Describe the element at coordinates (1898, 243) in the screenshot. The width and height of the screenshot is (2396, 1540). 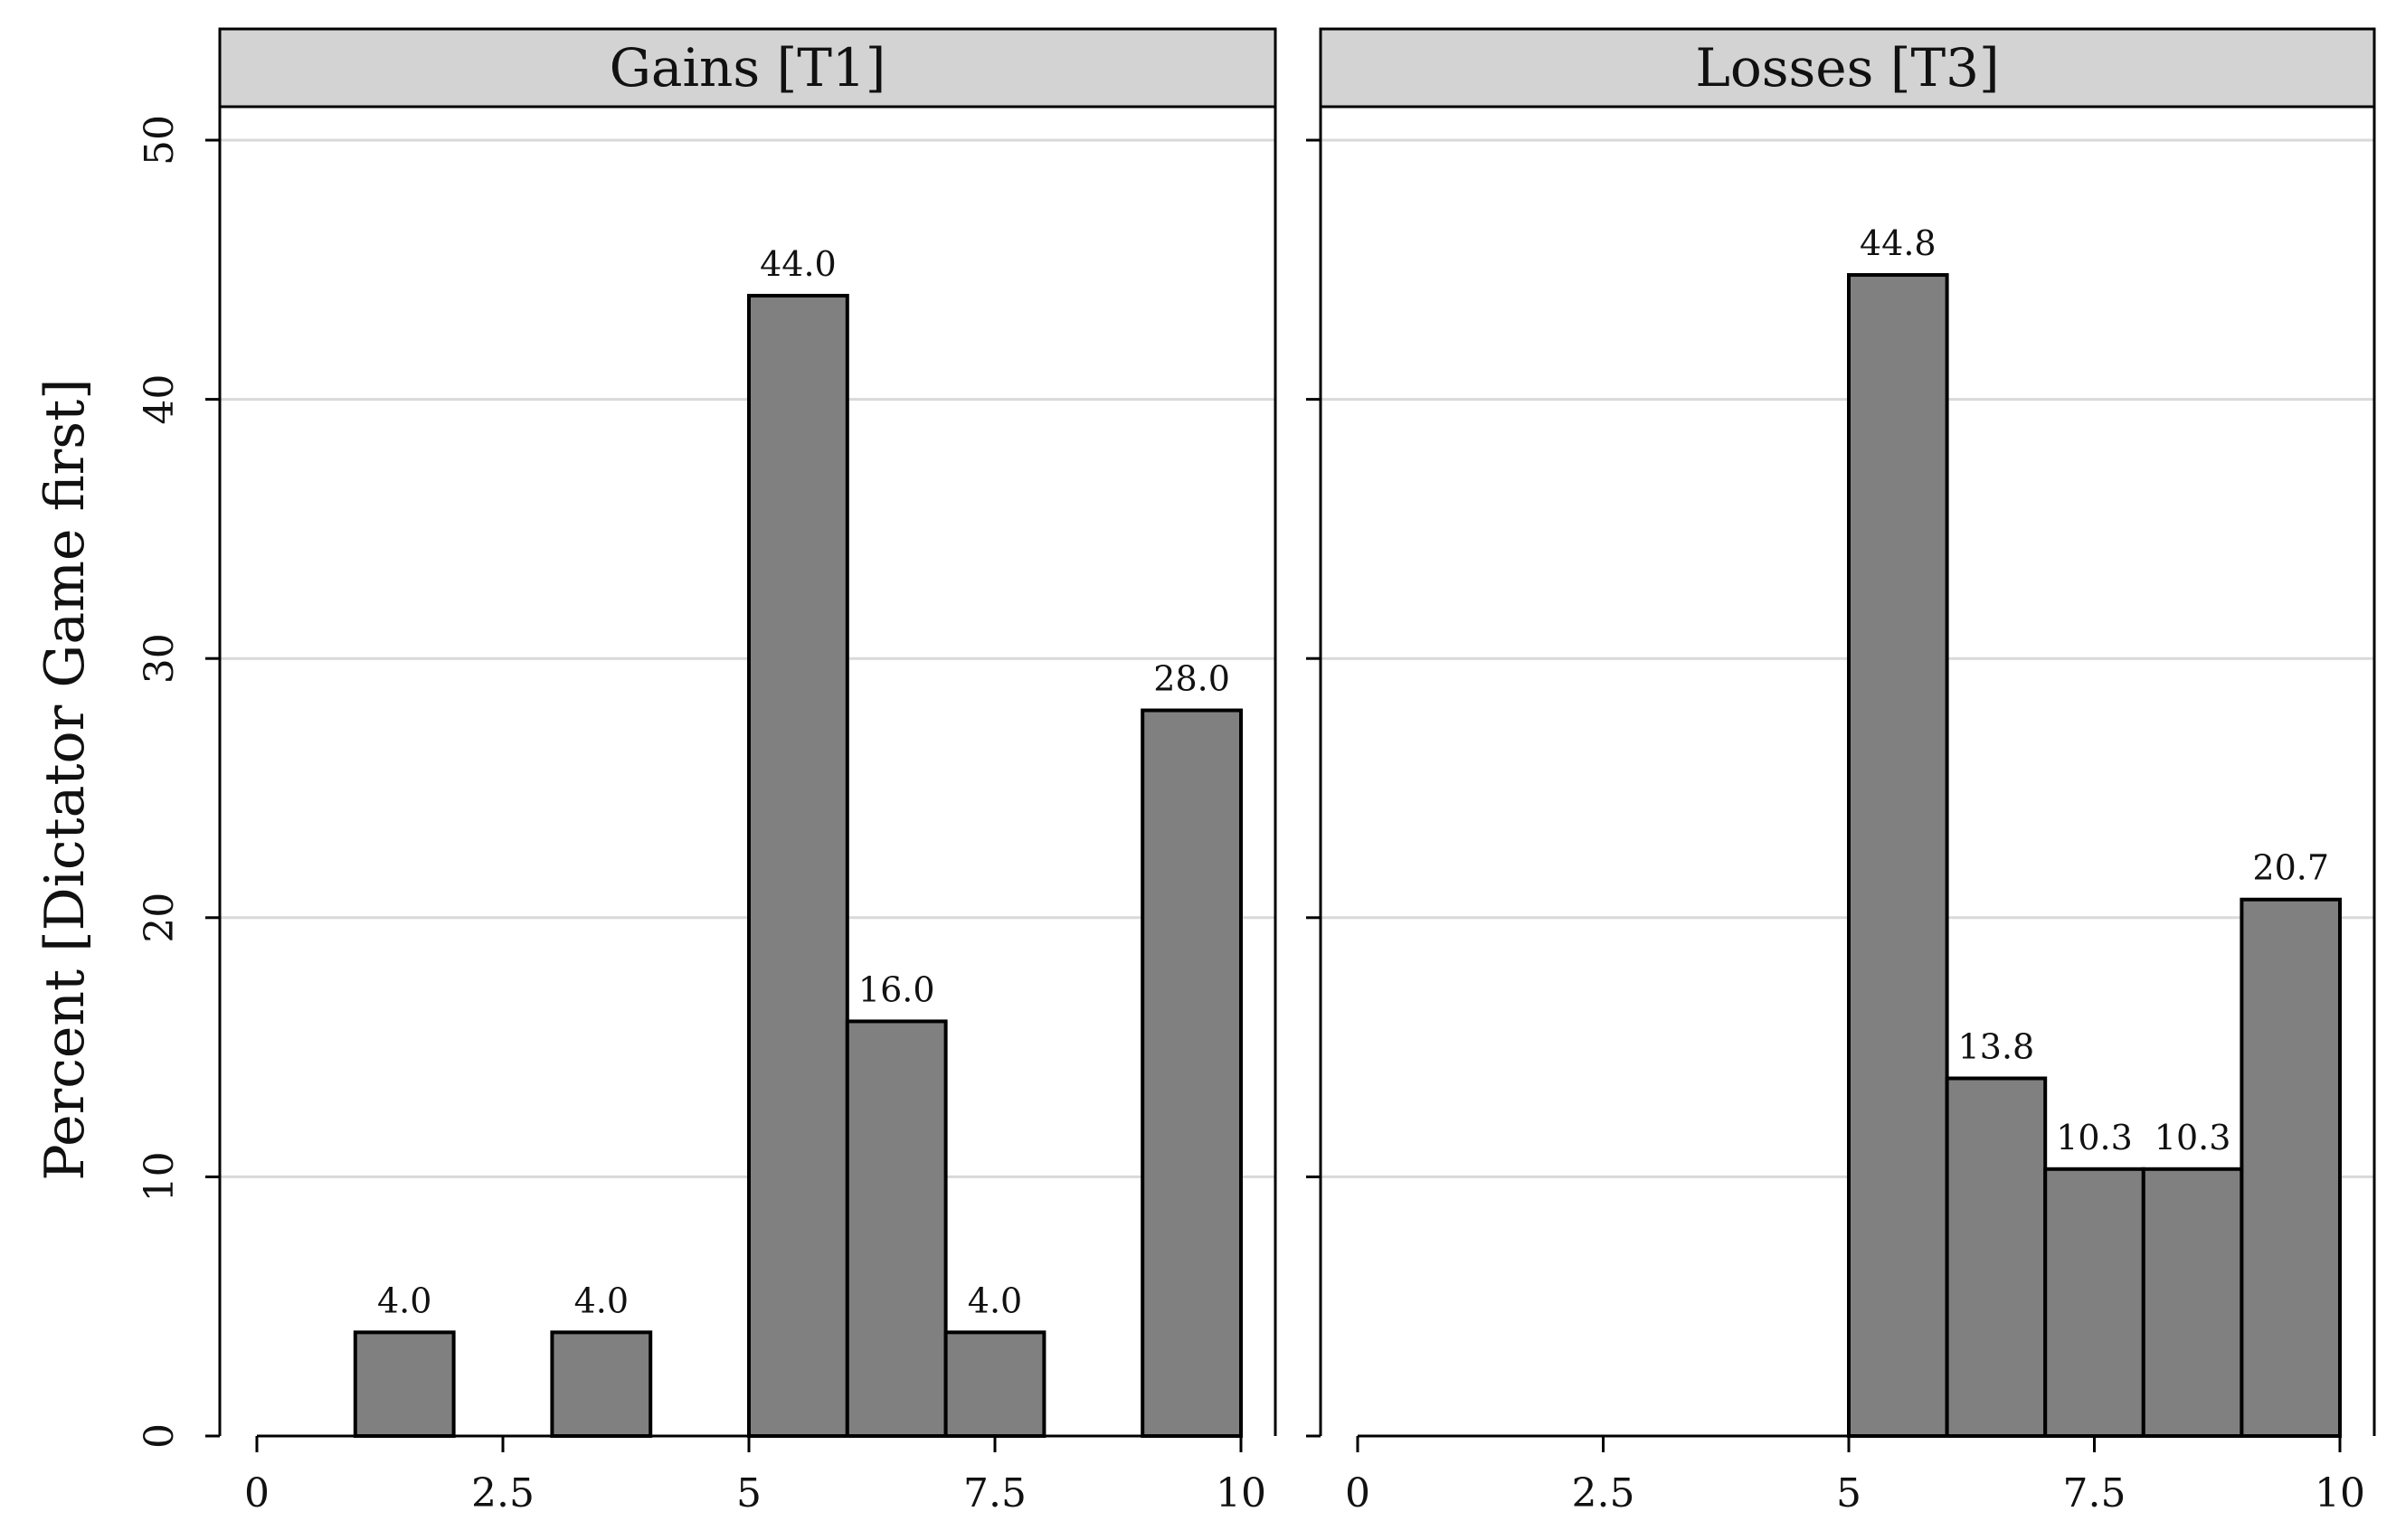
I see `bar-value-label: 44.8` at that location.